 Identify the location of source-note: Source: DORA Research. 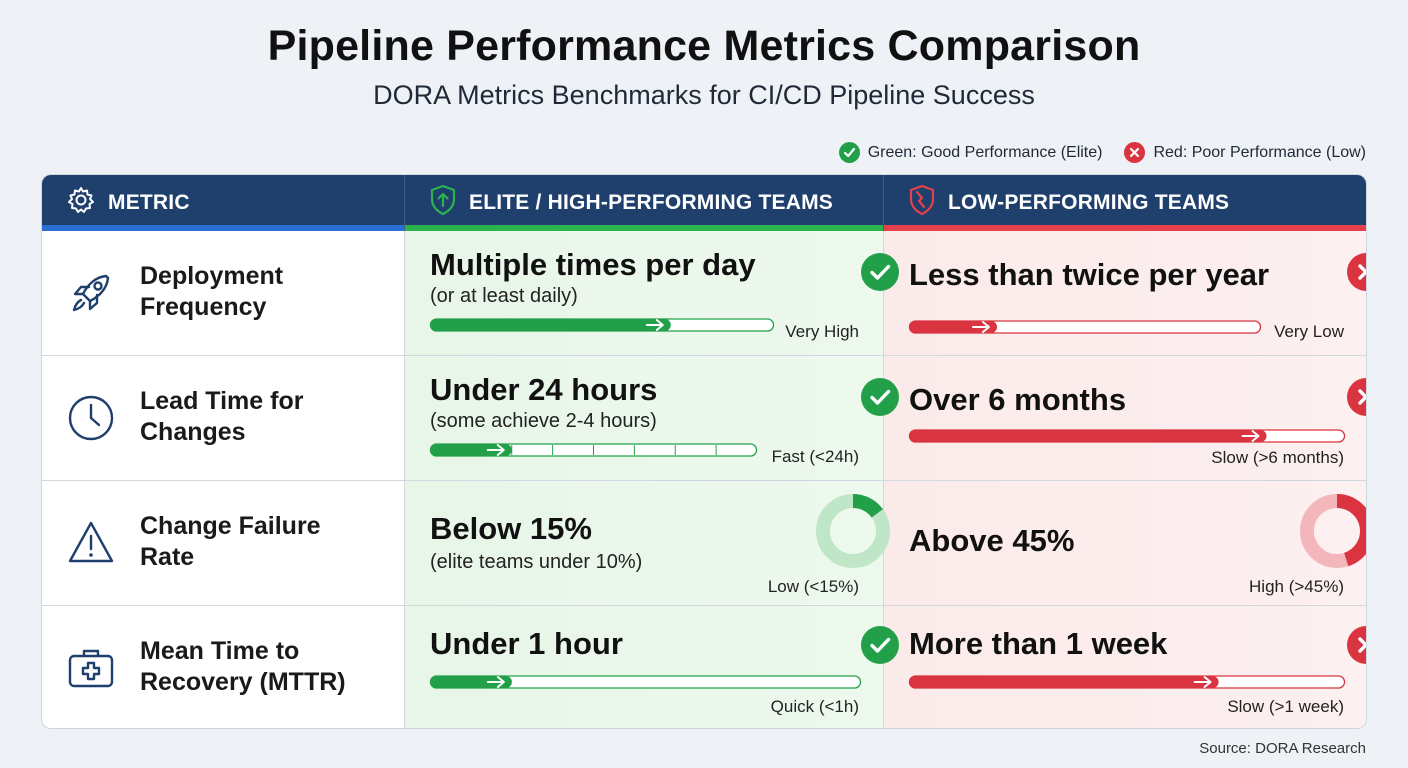
(1282, 748).